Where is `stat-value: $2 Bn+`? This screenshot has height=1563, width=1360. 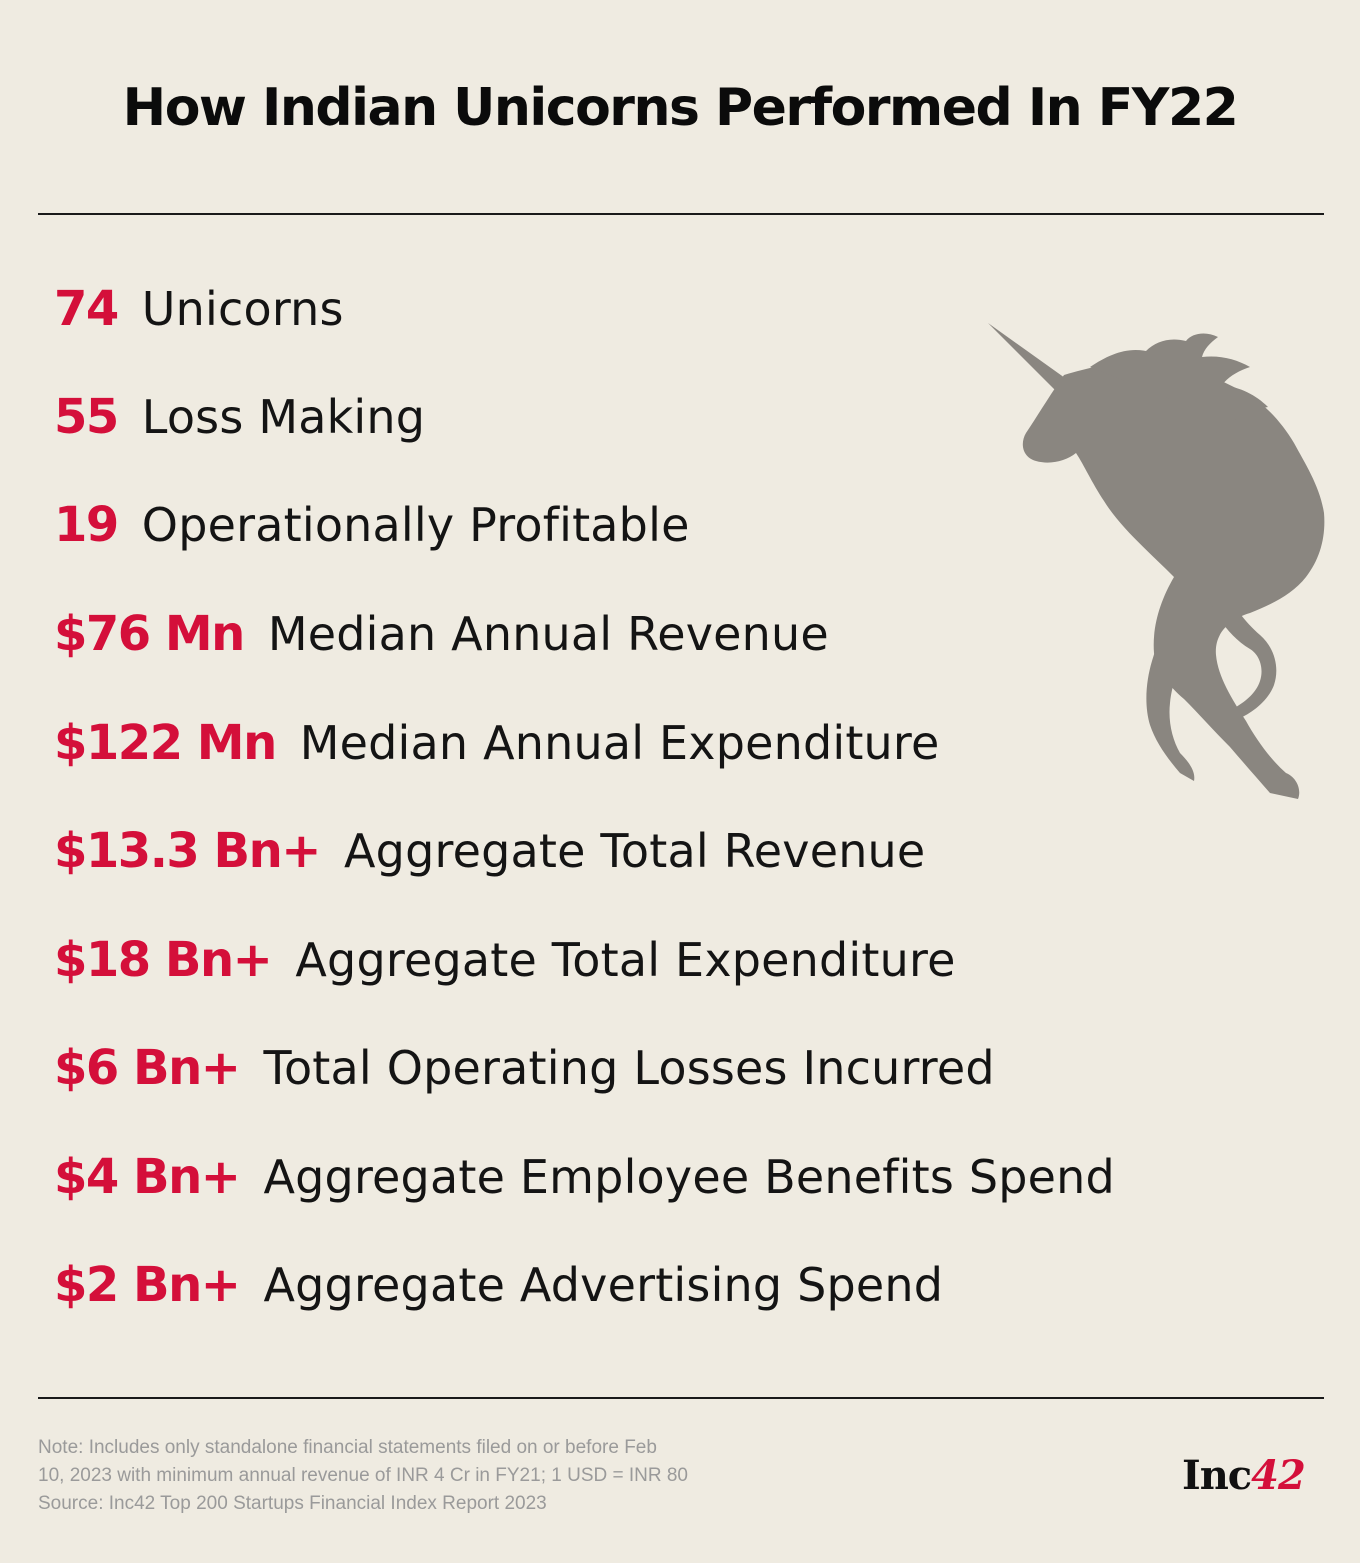
stat-value: $2 Bn+ is located at coordinates (147, 1285).